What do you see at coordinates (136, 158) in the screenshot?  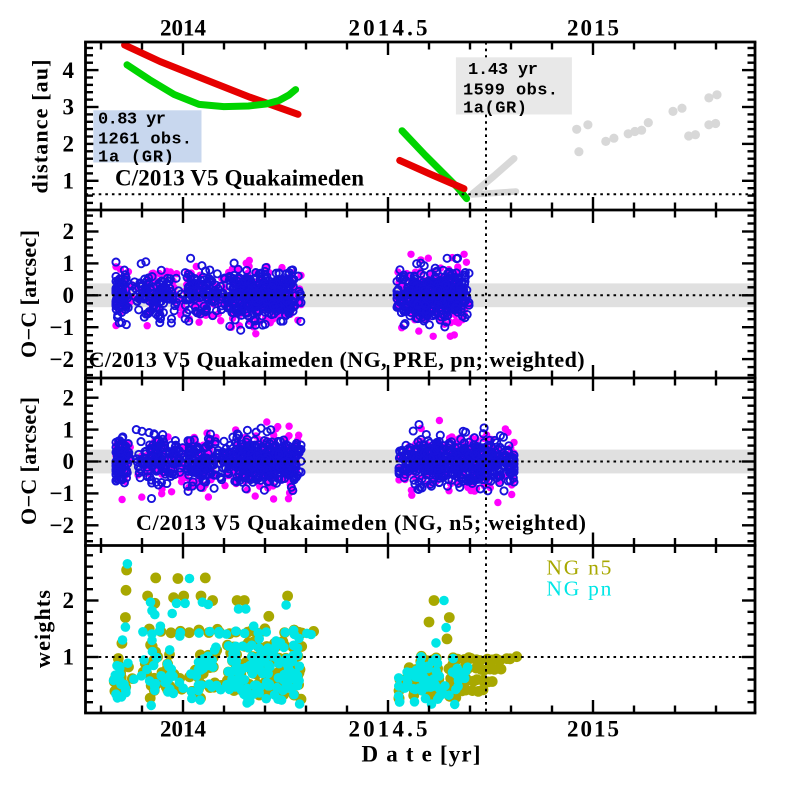 I see `svg-text: 1a (GR)` at bounding box center [136, 158].